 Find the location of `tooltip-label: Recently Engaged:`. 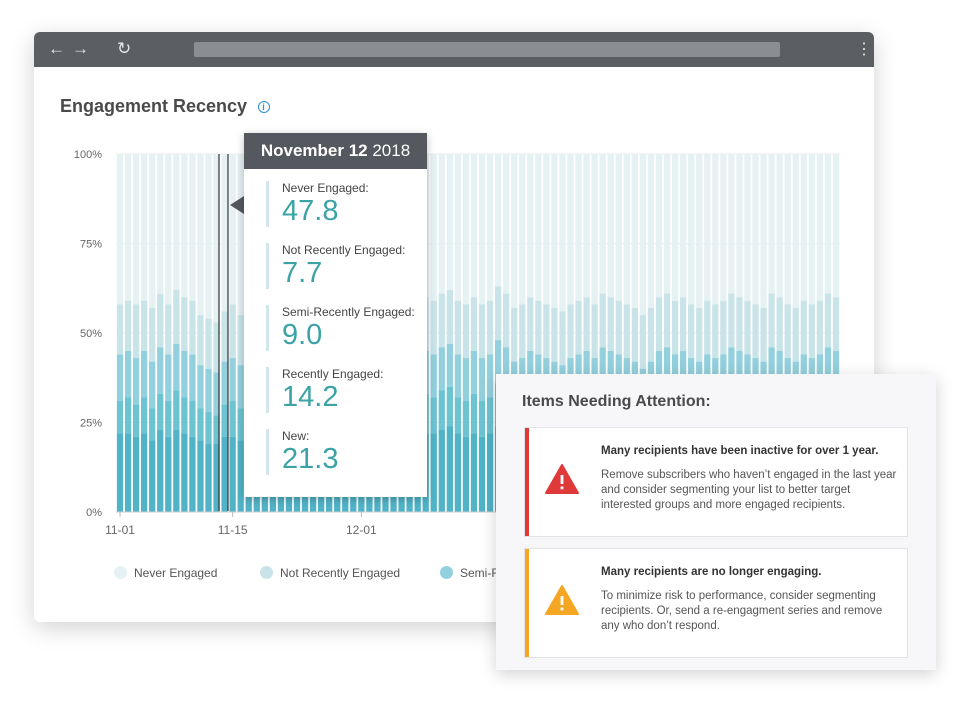

tooltip-label: Recently Engaged: is located at coordinates (333, 374).